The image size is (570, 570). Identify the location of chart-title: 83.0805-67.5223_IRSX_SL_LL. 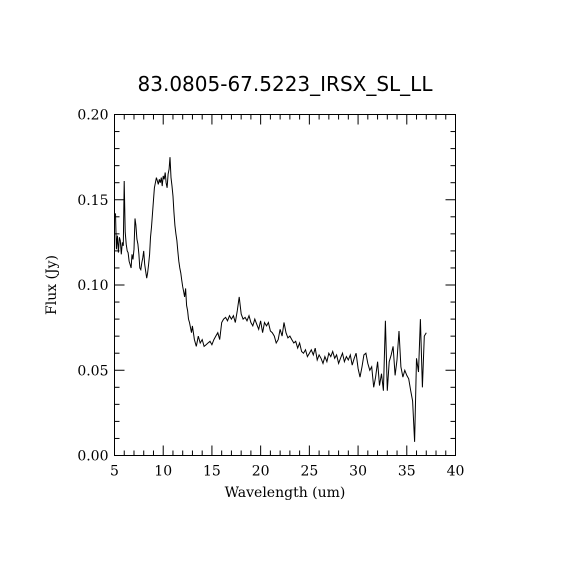
(286, 84).